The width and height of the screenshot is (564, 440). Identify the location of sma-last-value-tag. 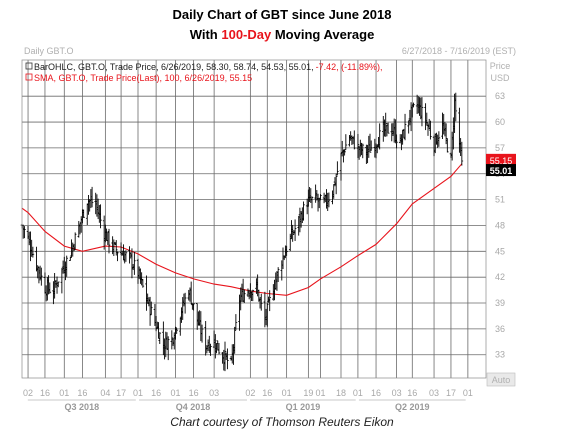
(501, 159).